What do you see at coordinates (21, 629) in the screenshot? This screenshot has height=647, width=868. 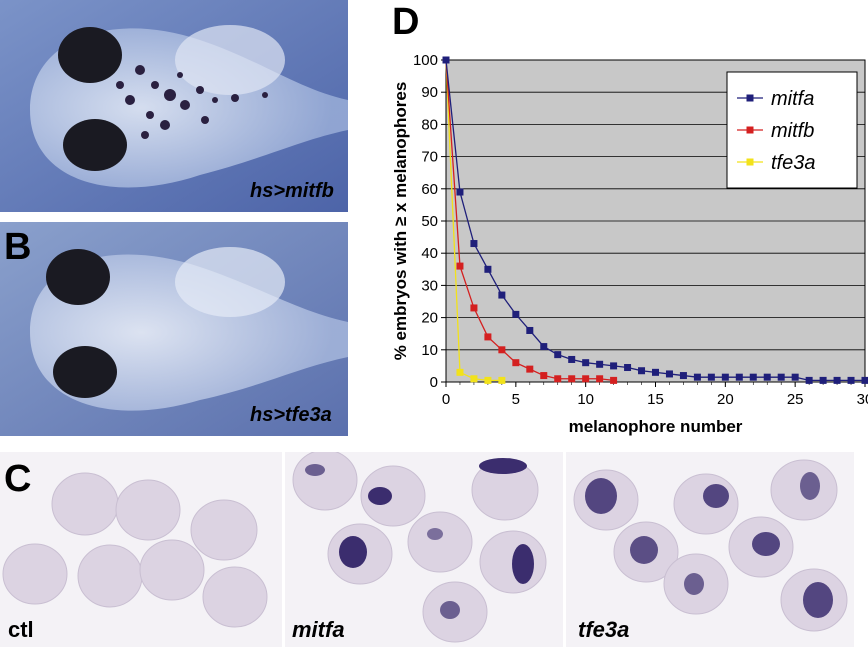 I see `caption-ctl: ctl` at bounding box center [21, 629].